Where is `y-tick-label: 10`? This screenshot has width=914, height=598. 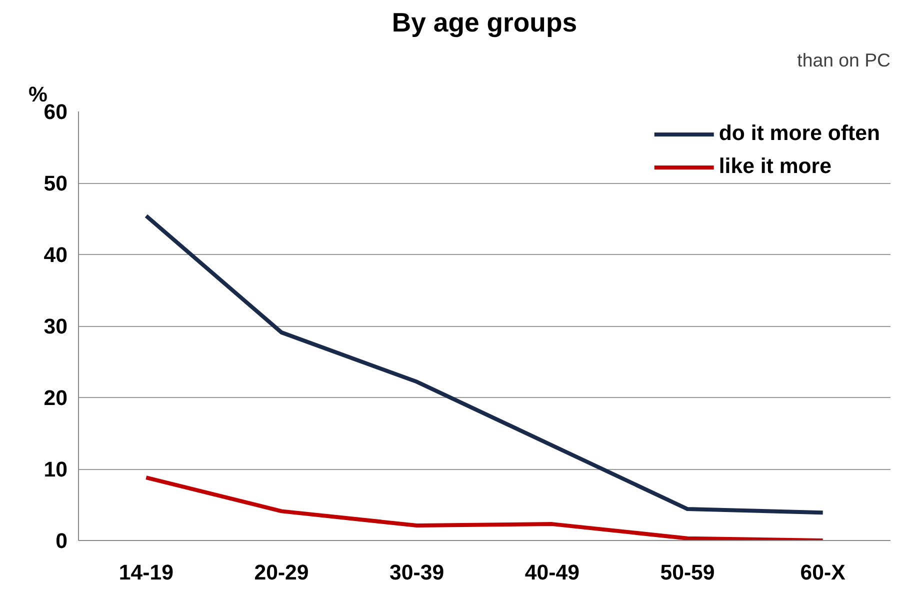 y-tick-label: 10 is located at coordinates (56, 470).